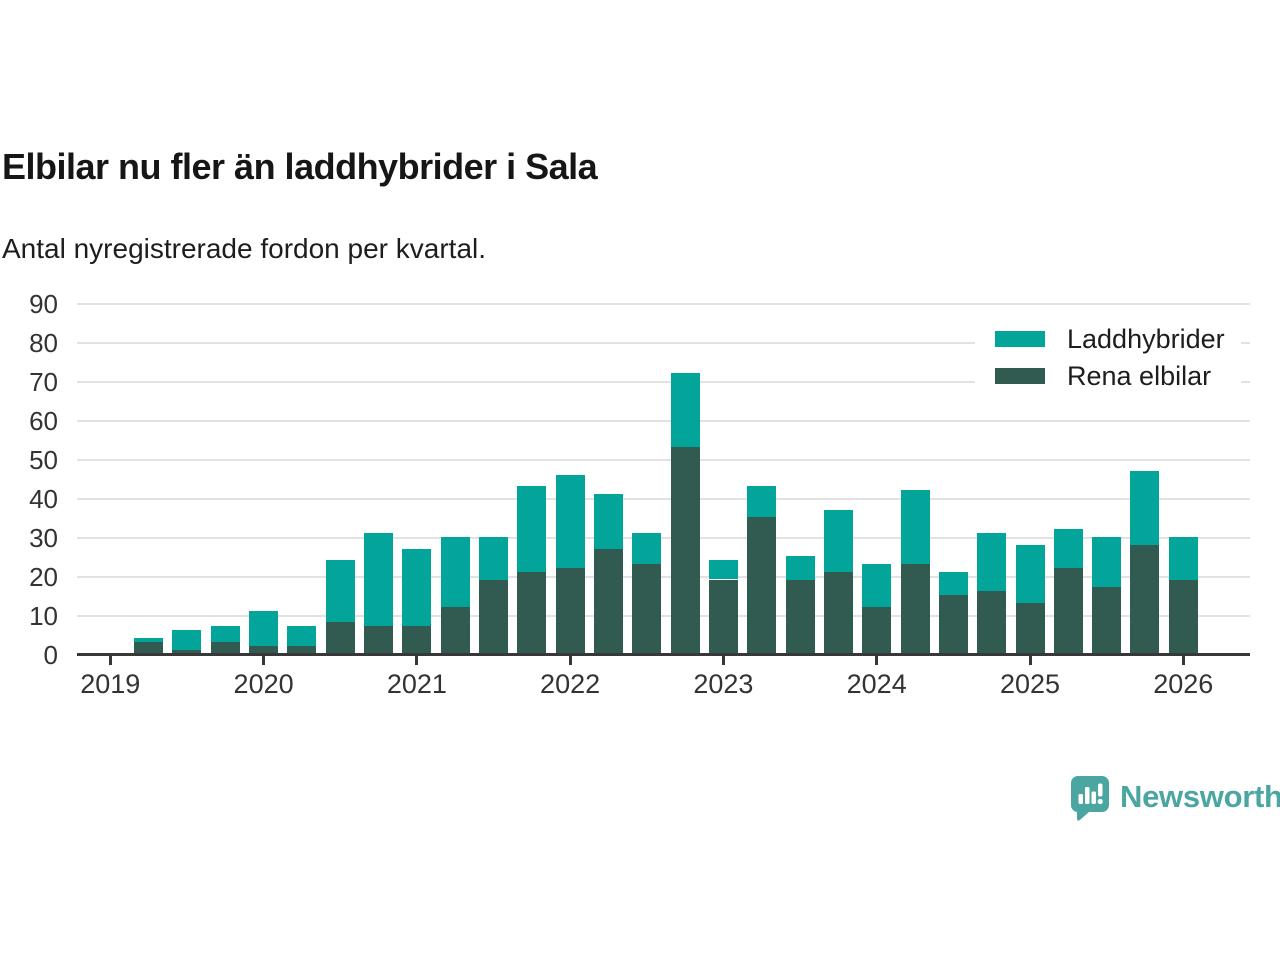  I want to click on bar-2023-Q3-laddhybrider, so click(800, 568).